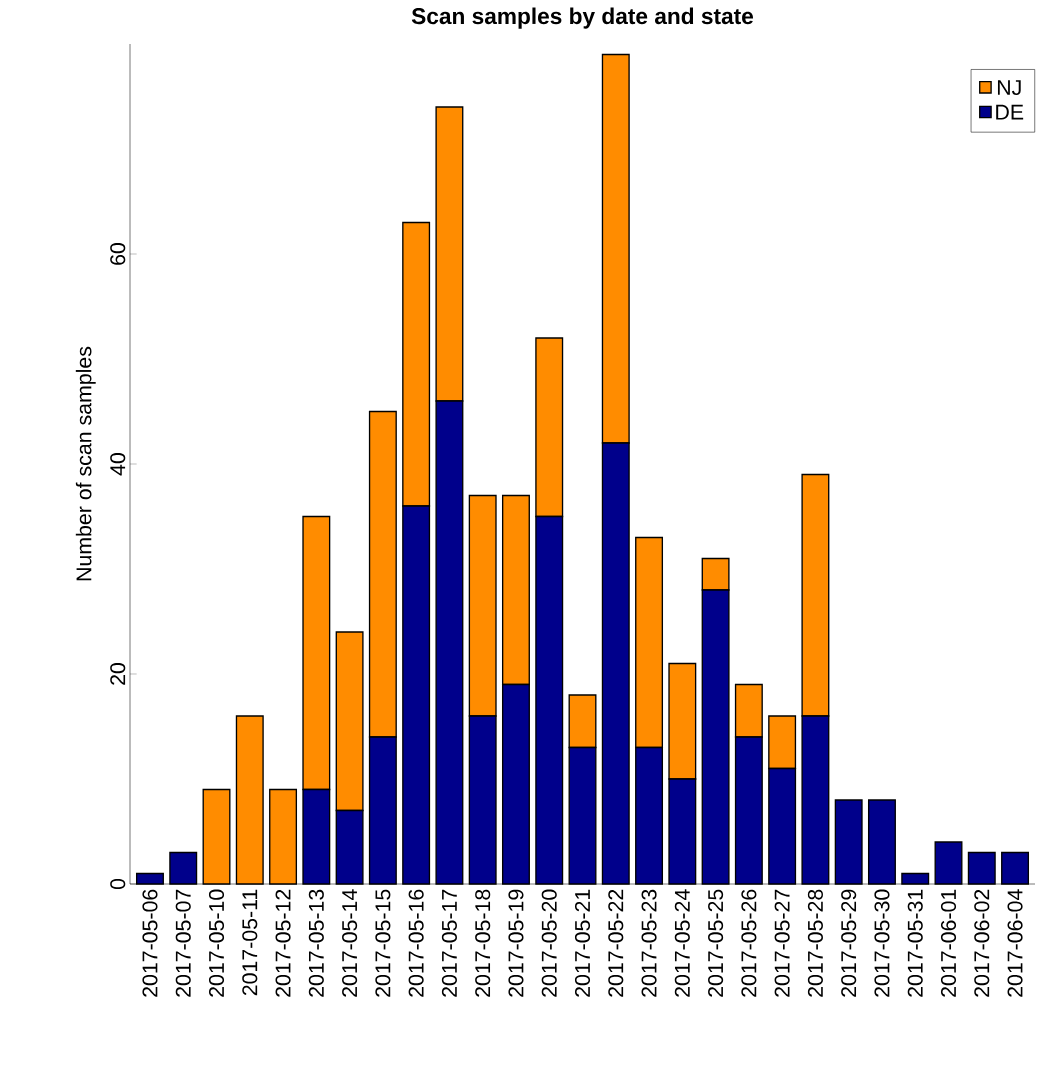 The image size is (1051, 1083). What do you see at coordinates (118, 884) in the screenshot?
I see `y-tick-label: 0` at bounding box center [118, 884].